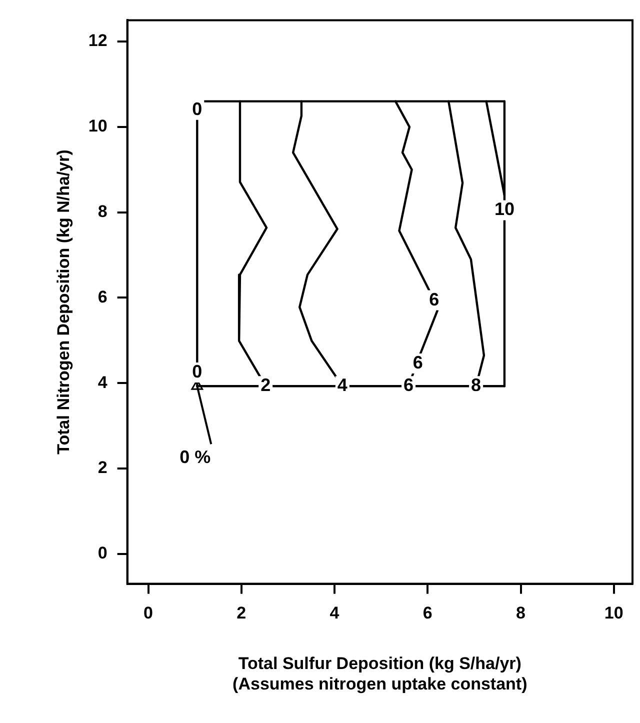 The height and width of the screenshot is (723, 640). Describe the element at coordinates (504, 209) in the screenshot. I see `annotation: 10` at that location.